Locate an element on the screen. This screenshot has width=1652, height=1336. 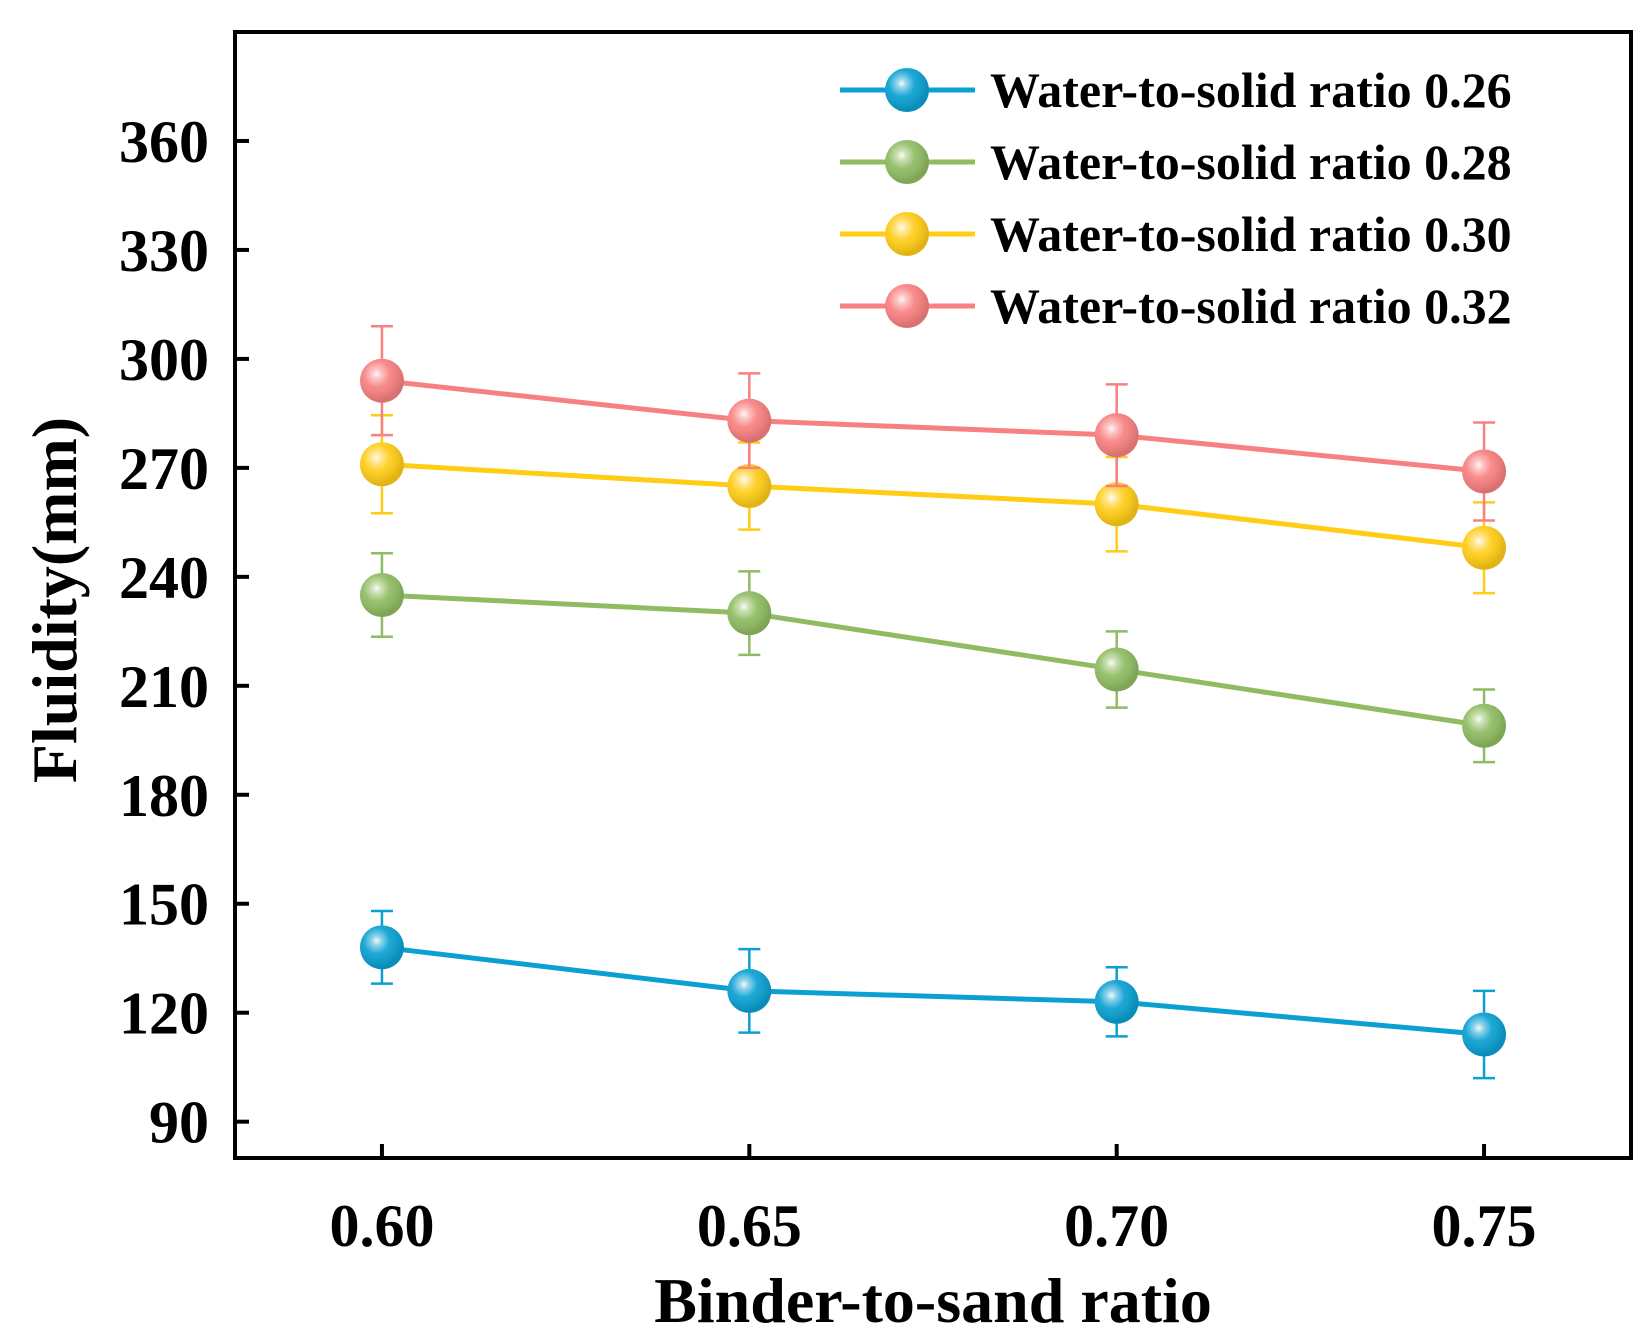
legend-label: Water-to-solid ratio 0.28 is located at coordinates (1251, 162).